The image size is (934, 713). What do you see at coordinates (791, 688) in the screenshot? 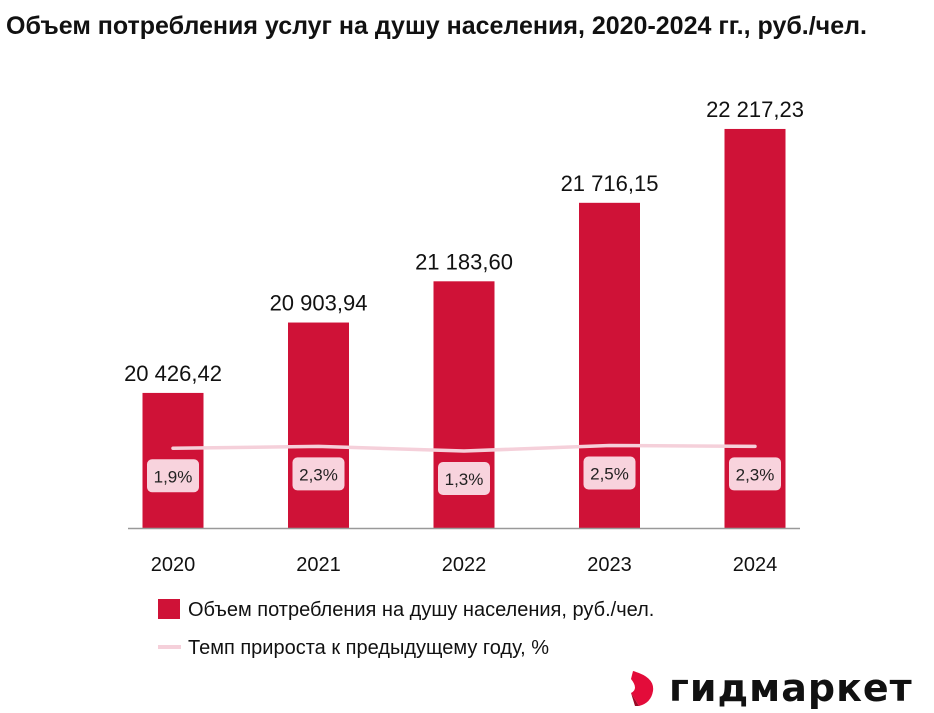
I see `logo-text: гидмаркет` at bounding box center [791, 688].